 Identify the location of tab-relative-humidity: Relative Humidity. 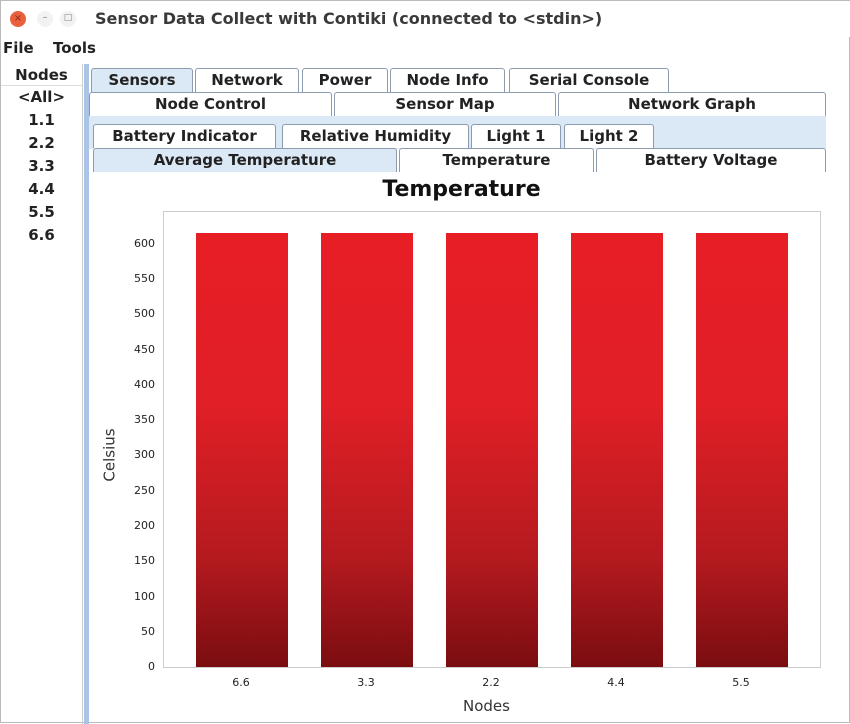
(375, 136).